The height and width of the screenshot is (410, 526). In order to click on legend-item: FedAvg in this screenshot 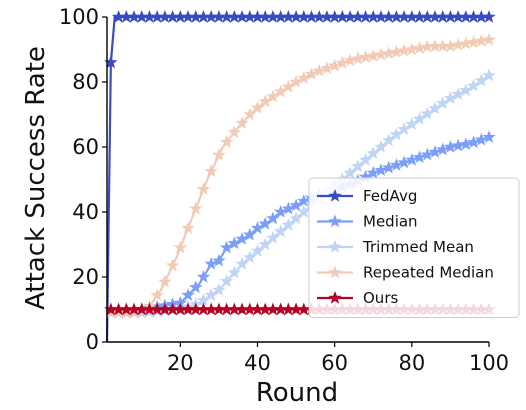, I will do `click(367, 196)`.